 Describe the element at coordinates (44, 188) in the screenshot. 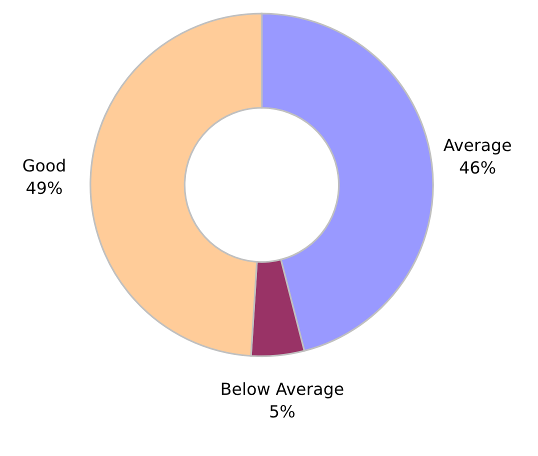

I see `data-label: 49%` at that location.